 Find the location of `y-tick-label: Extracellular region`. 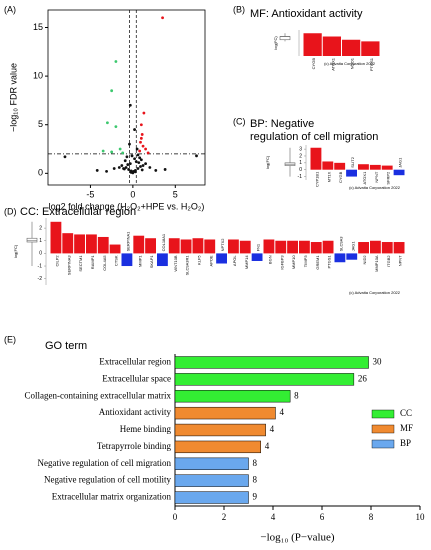

y-tick-label: Extracellular region is located at coordinates (135, 362).